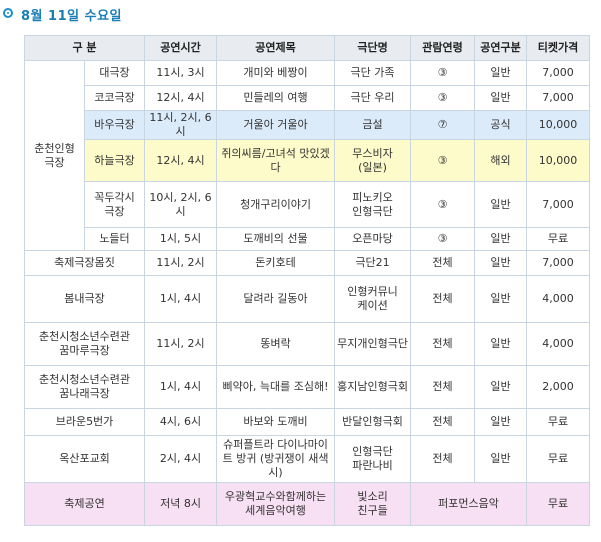 The image size is (601, 542). What do you see at coordinates (373, 98) in the screenshot?
I see `company-cell: 극단 우리` at bounding box center [373, 98].